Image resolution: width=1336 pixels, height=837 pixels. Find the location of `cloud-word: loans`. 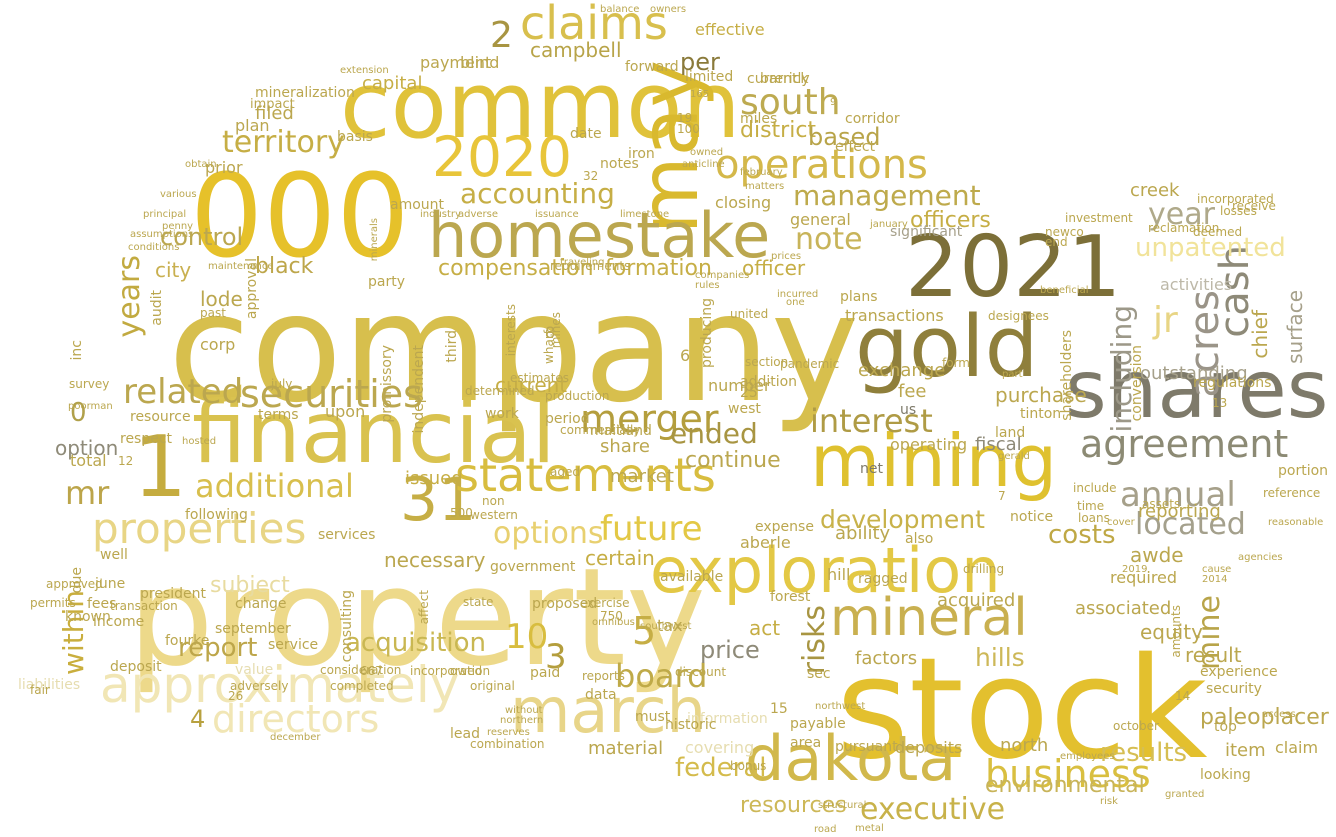

cloud-word: loans is located at coordinates (1094, 518).